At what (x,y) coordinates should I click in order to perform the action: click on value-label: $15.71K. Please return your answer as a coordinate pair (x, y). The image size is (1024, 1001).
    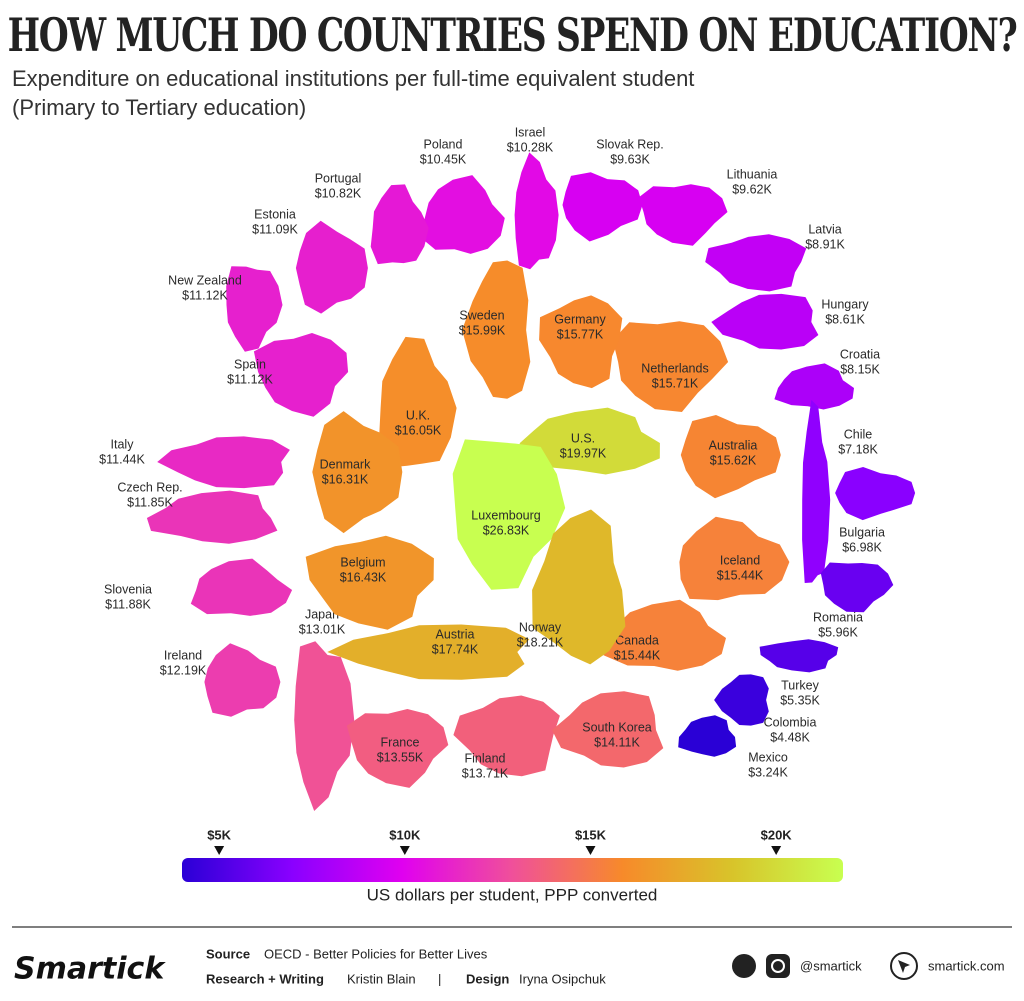
    Looking at the image, I should click on (675, 383).